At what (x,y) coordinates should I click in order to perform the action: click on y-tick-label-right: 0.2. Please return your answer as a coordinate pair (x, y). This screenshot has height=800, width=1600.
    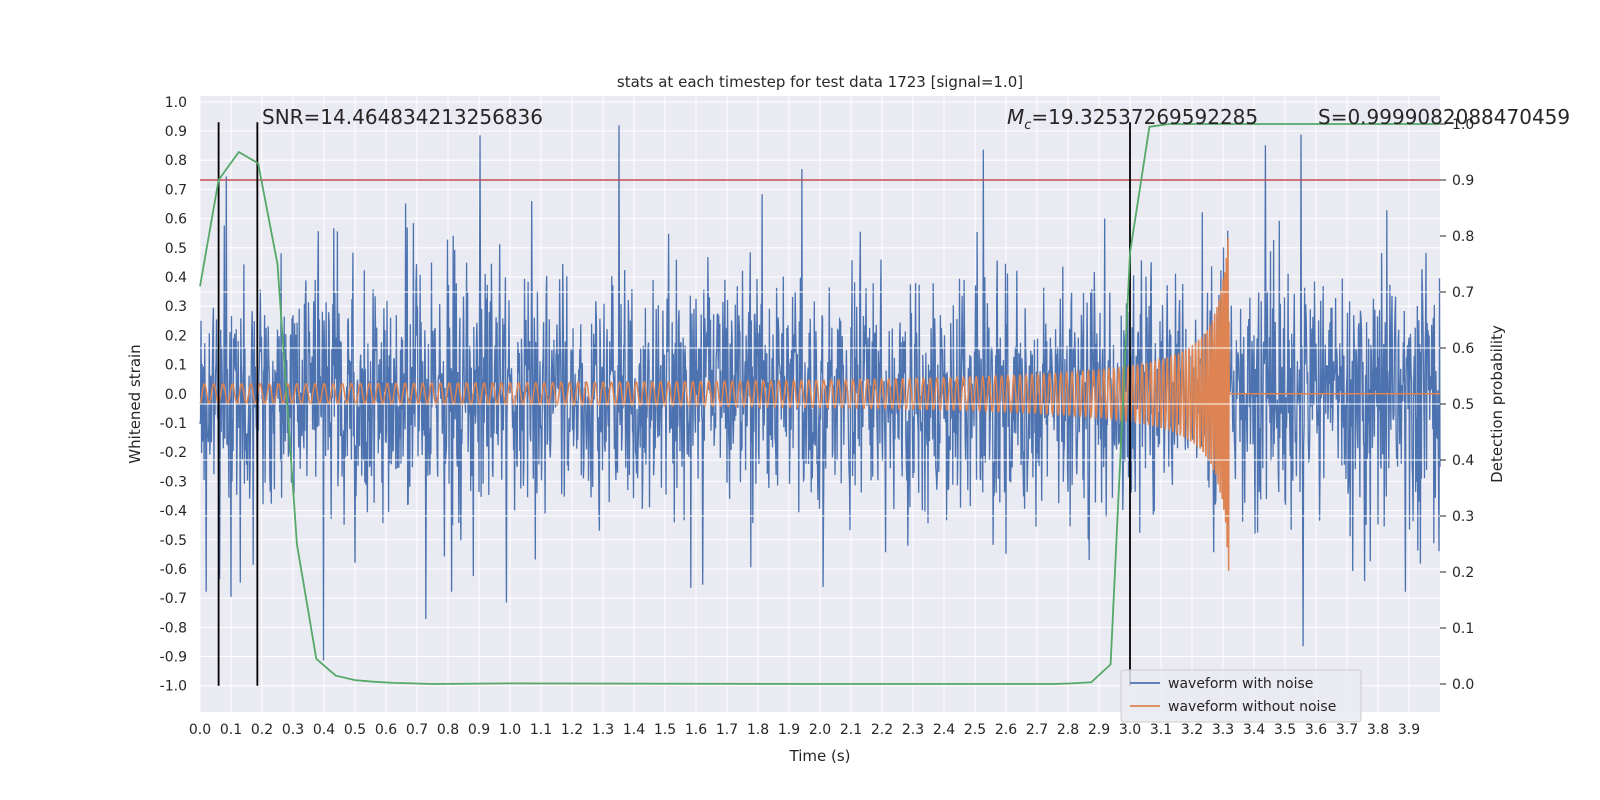
    Looking at the image, I should click on (1463, 573).